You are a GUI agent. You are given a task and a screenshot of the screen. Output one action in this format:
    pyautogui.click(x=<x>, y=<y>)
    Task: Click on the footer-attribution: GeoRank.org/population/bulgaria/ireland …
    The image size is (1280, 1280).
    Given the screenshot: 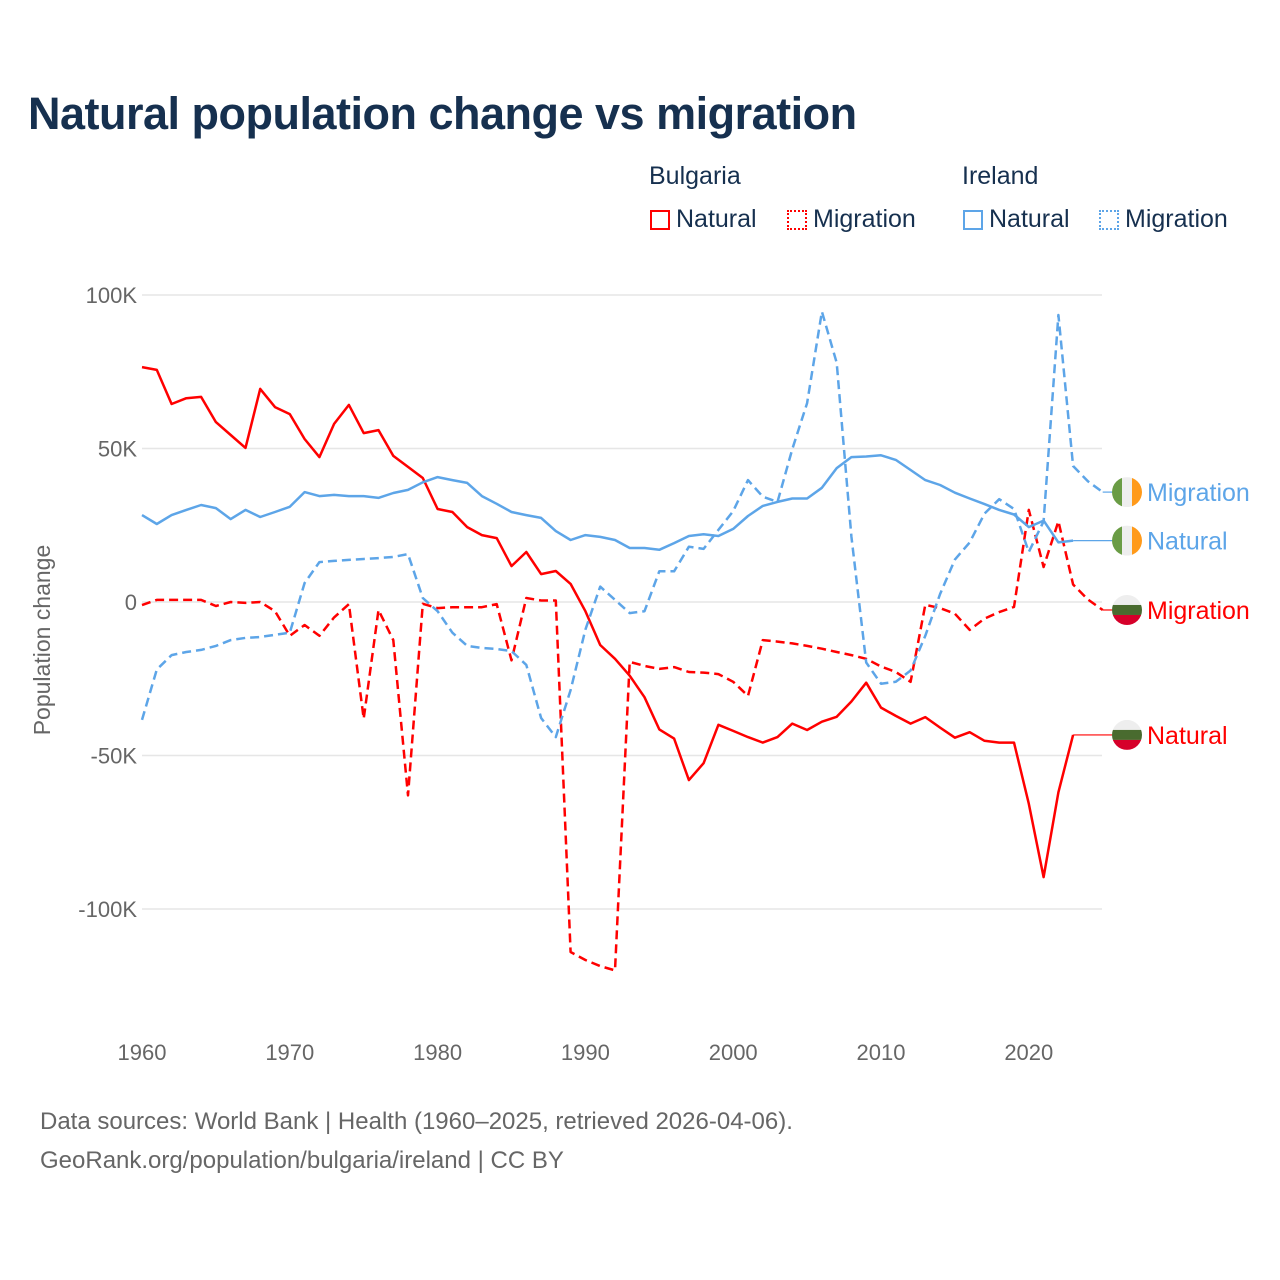 What is the action you would take?
    pyautogui.click(x=302, y=1160)
    